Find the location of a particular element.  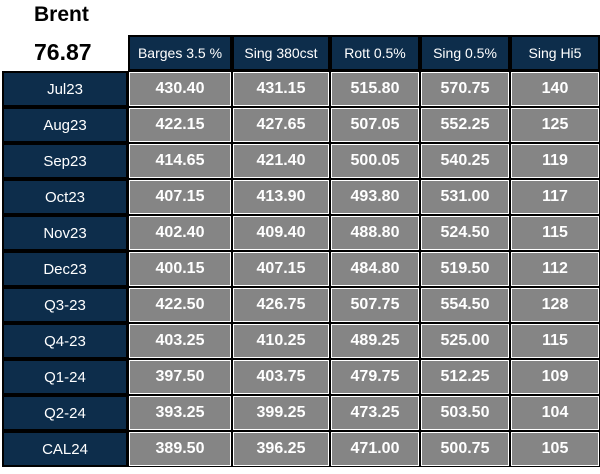

row-label: Oct23 is located at coordinates (65, 197).